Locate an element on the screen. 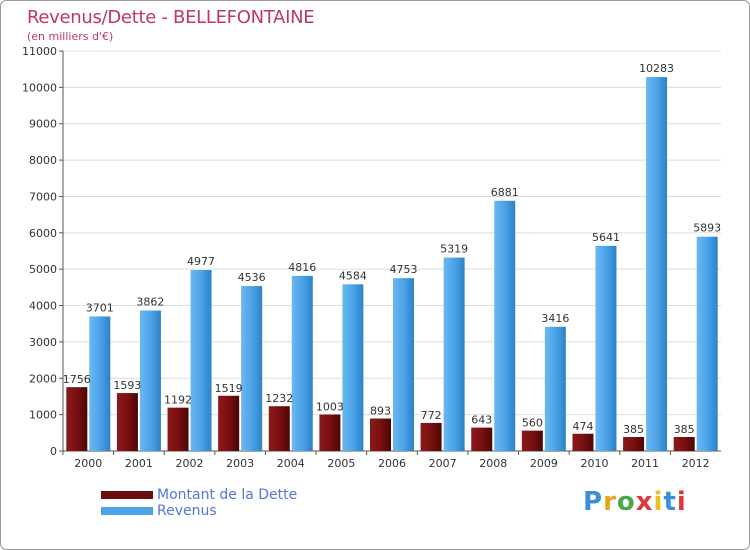 The width and height of the screenshot is (750, 550). proxiti-logo: Proxiti is located at coordinates (635, 502).